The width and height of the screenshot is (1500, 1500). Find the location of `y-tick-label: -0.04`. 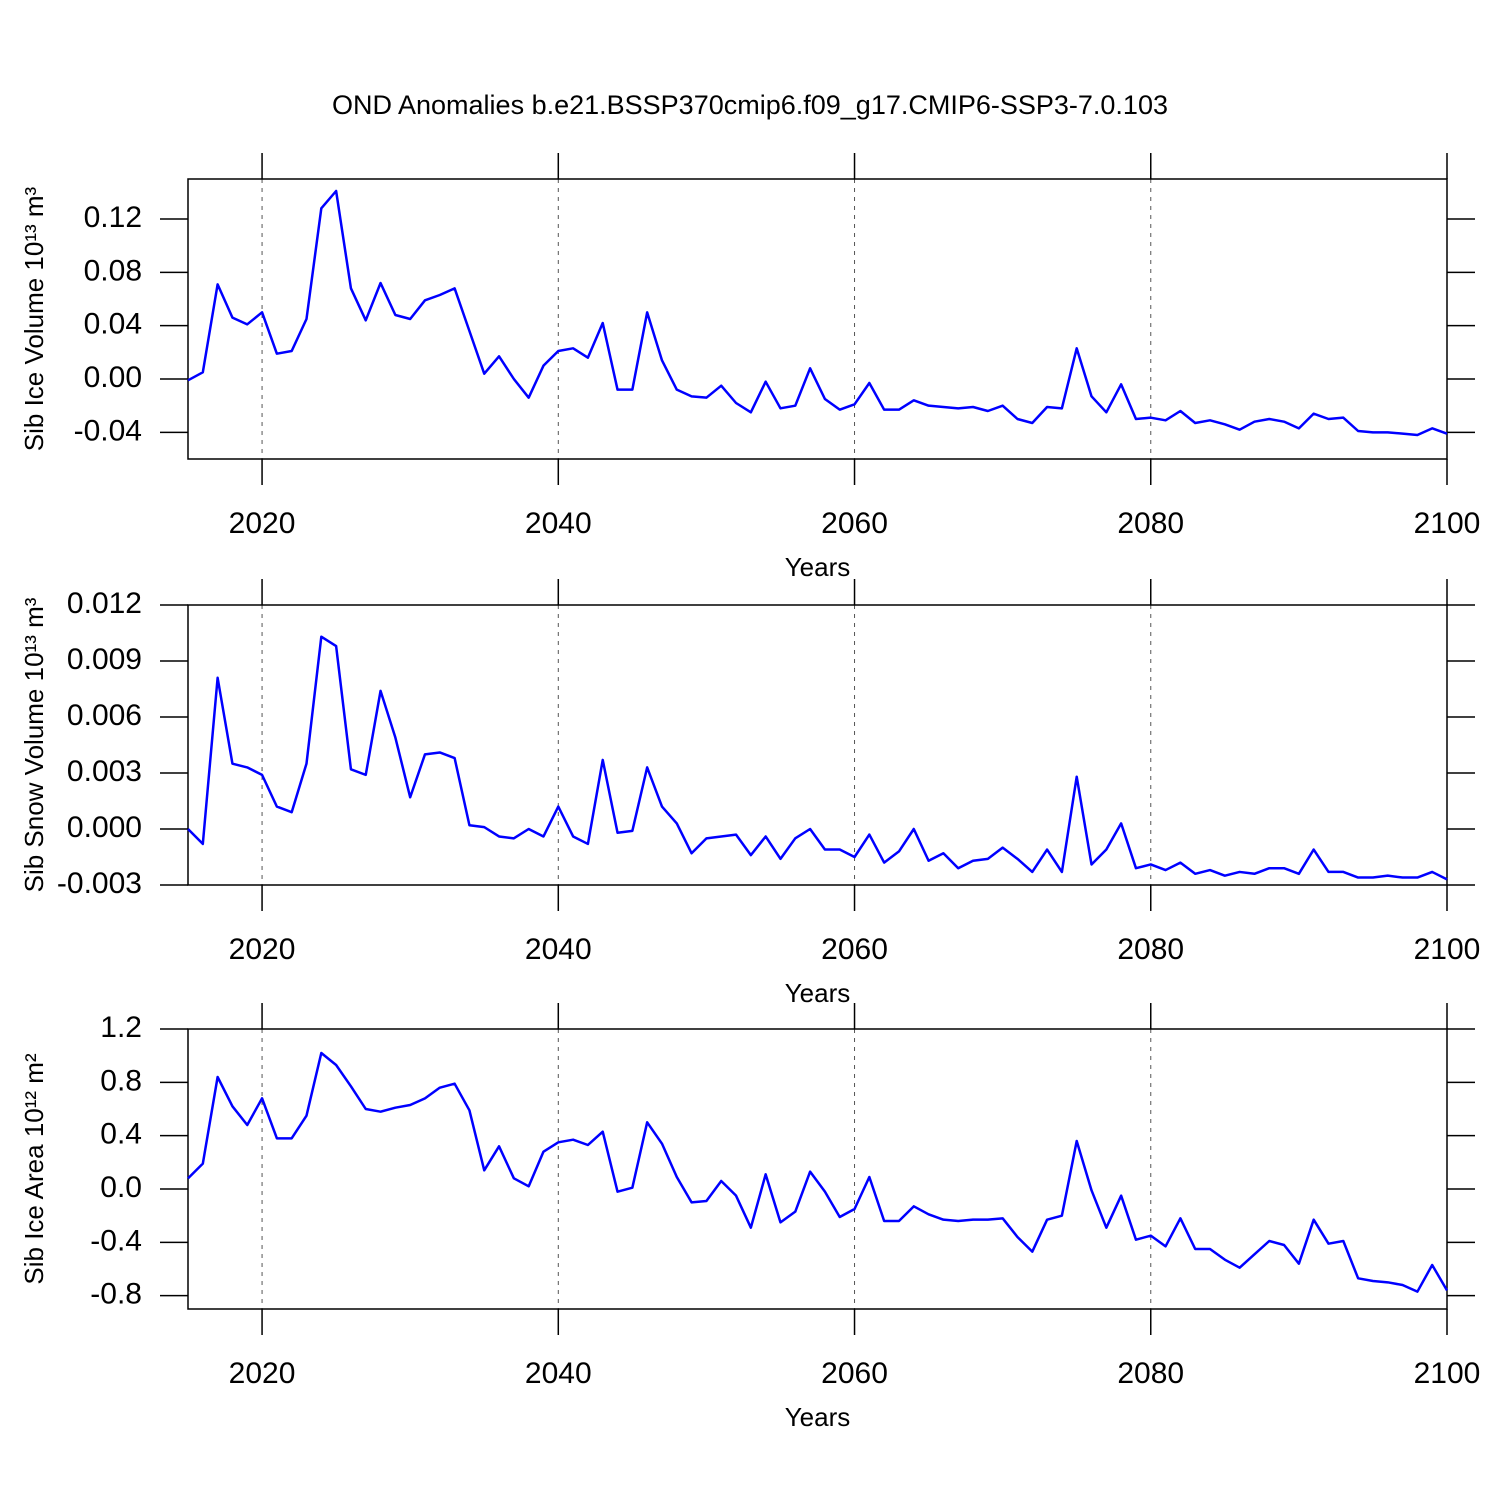

y-tick-label: -0.04 is located at coordinates (108, 430).